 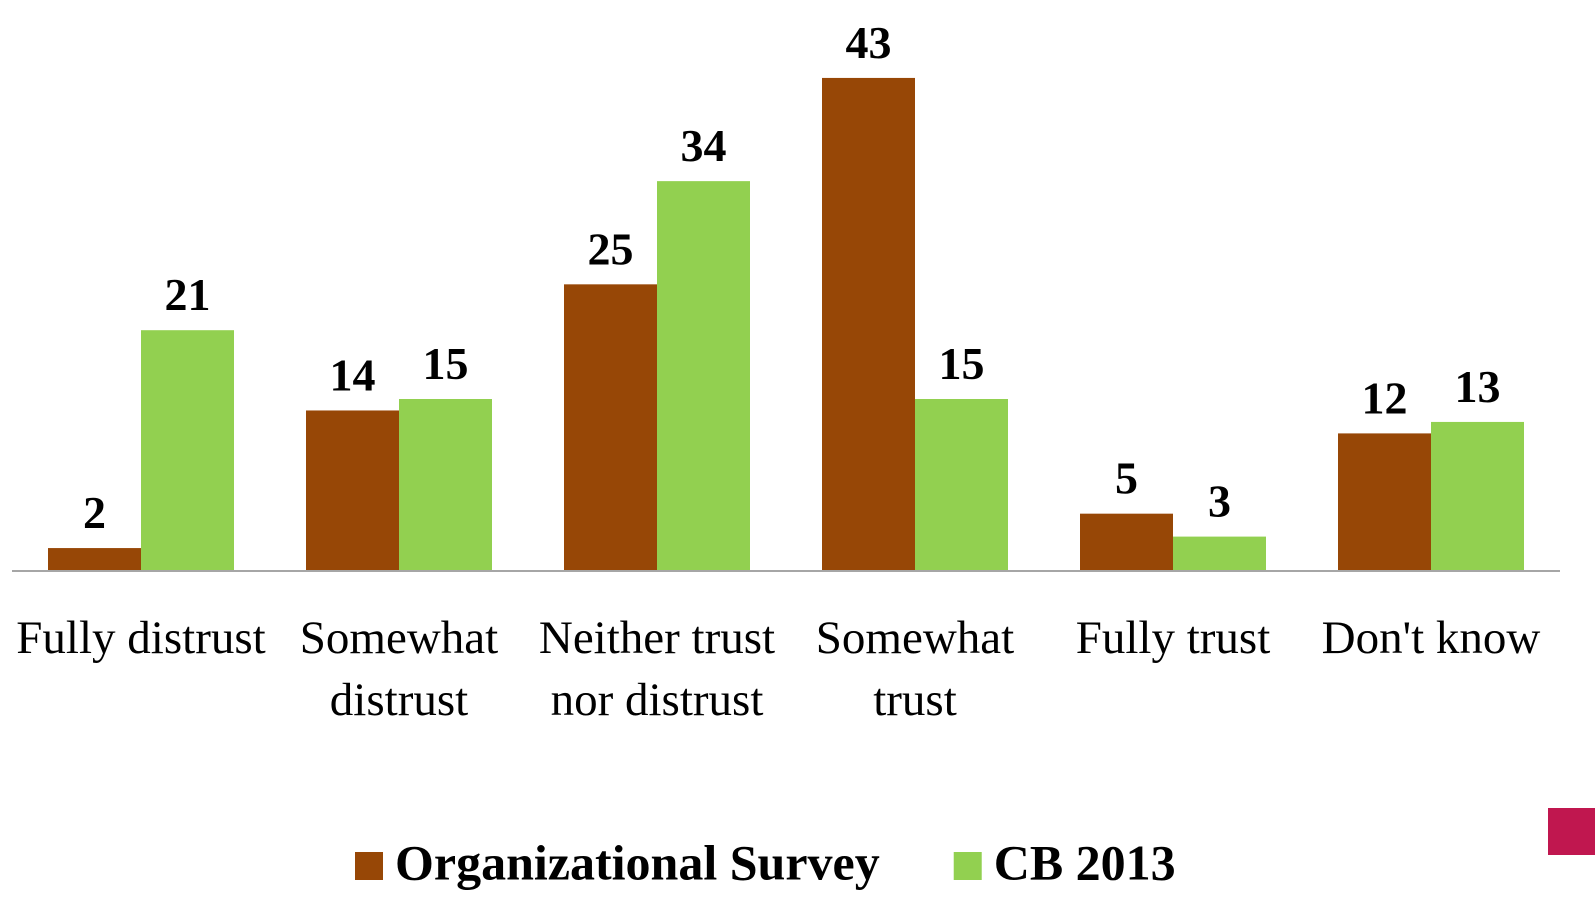 What do you see at coordinates (869, 42) in the screenshot?
I see `value-label: 43` at bounding box center [869, 42].